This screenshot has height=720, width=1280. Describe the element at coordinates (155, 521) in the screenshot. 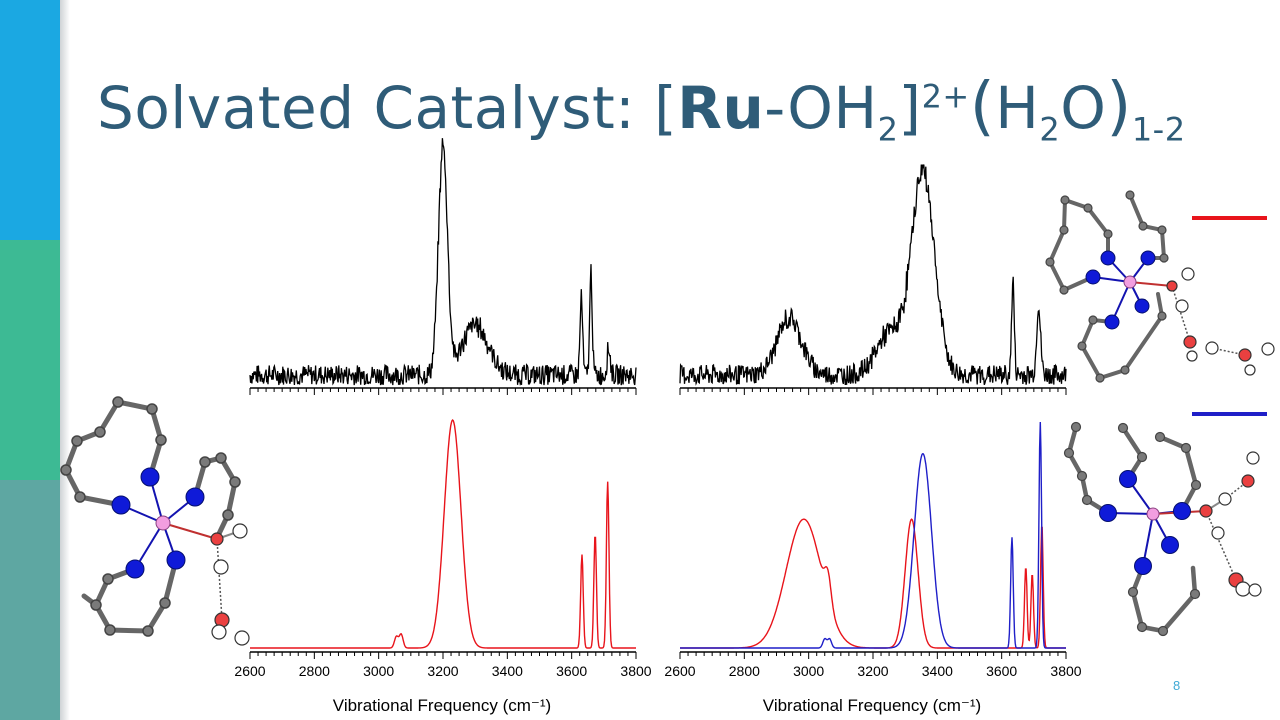

I see `ru-complex-structure-left-icon` at that location.